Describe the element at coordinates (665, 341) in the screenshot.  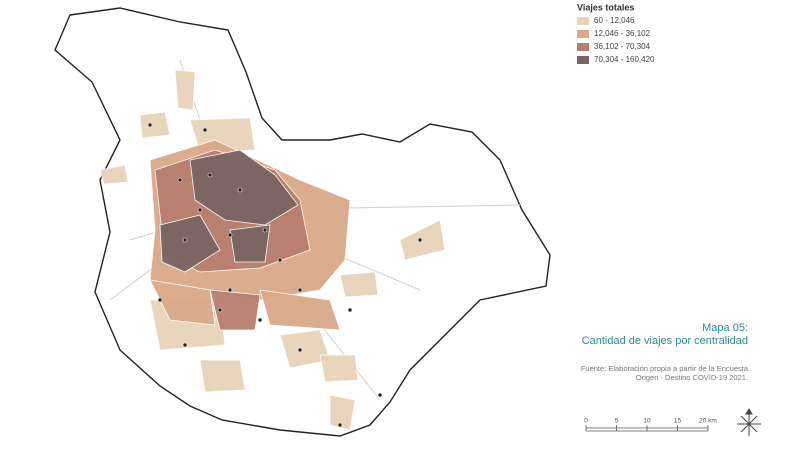
I see `map-title: Cantidad de viajes por centralidad` at that location.